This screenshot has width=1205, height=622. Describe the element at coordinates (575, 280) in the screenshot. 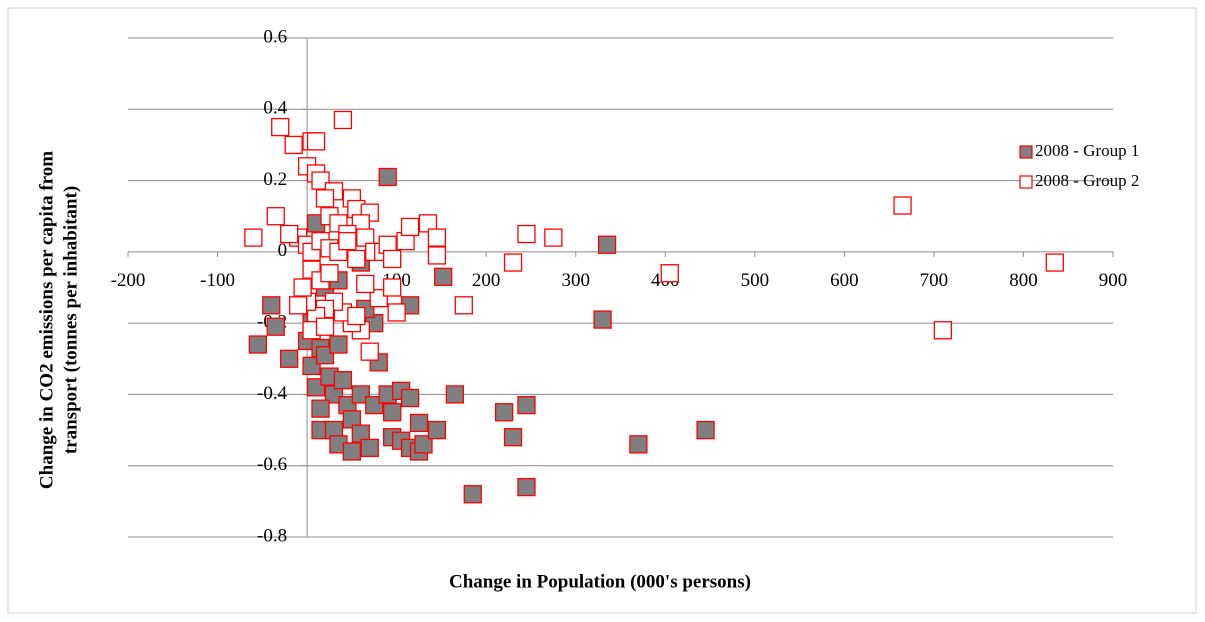

I see `x-tick-label: 300` at that location.